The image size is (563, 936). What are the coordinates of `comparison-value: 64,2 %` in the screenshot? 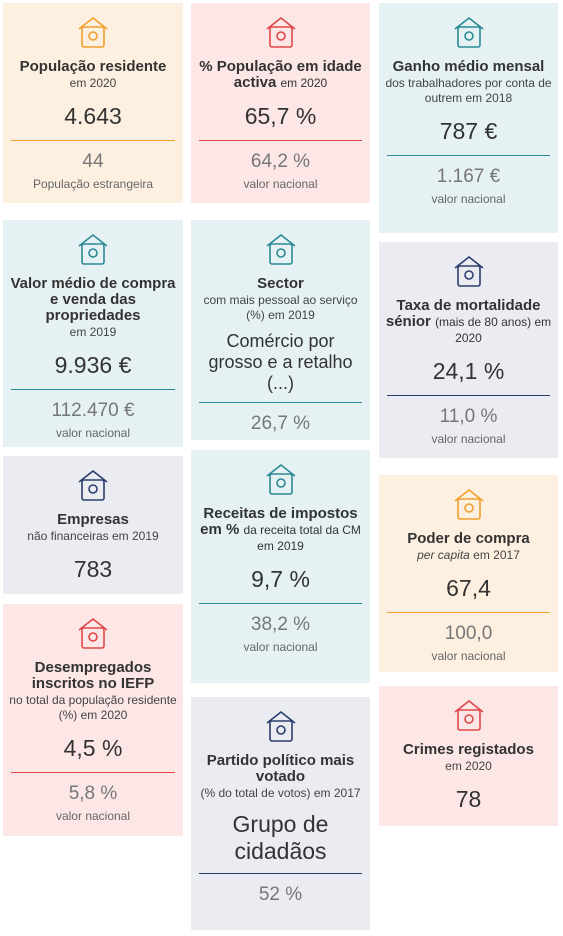 It's located at (280, 161).